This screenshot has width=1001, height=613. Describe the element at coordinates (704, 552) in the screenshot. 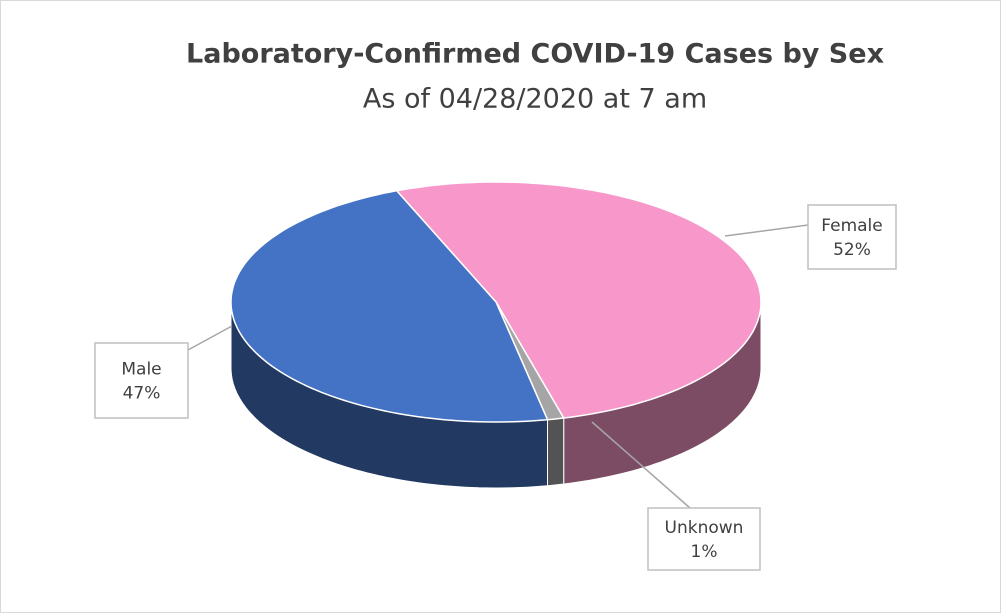

I see `data-label-value: 1%` at that location.